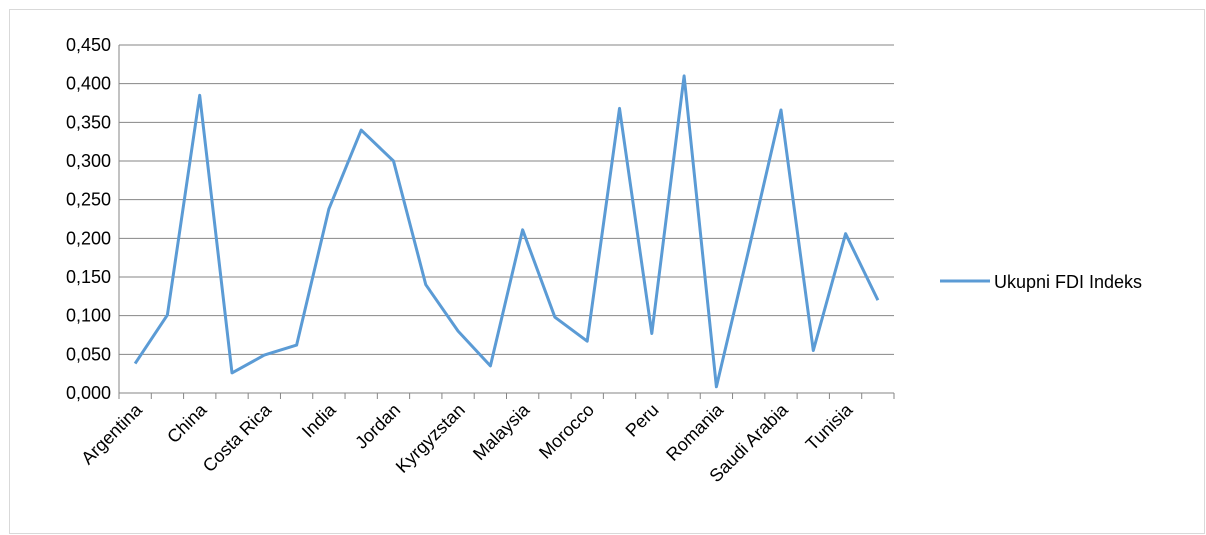 The image size is (1206, 535). Describe the element at coordinates (88, 393) in the screenshot. I see `y-tick-label: 0,000` at that location.